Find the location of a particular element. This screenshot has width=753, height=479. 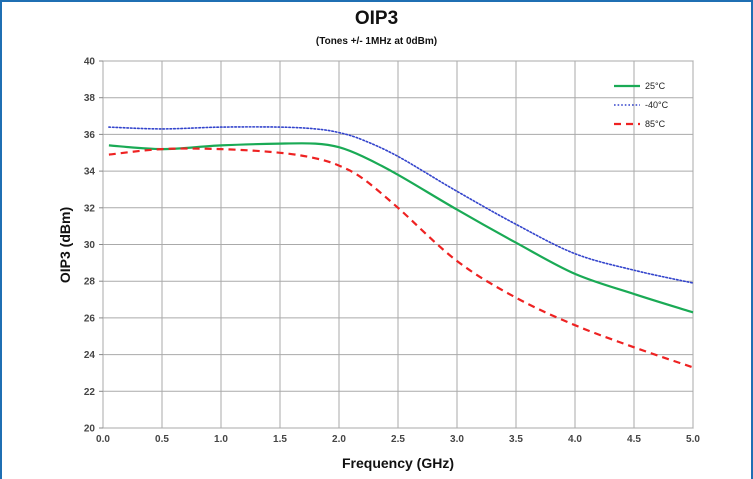

chart-subtitle: (Tones +/- 1MHz at 0dBm) is located at coordinates (376, 41).